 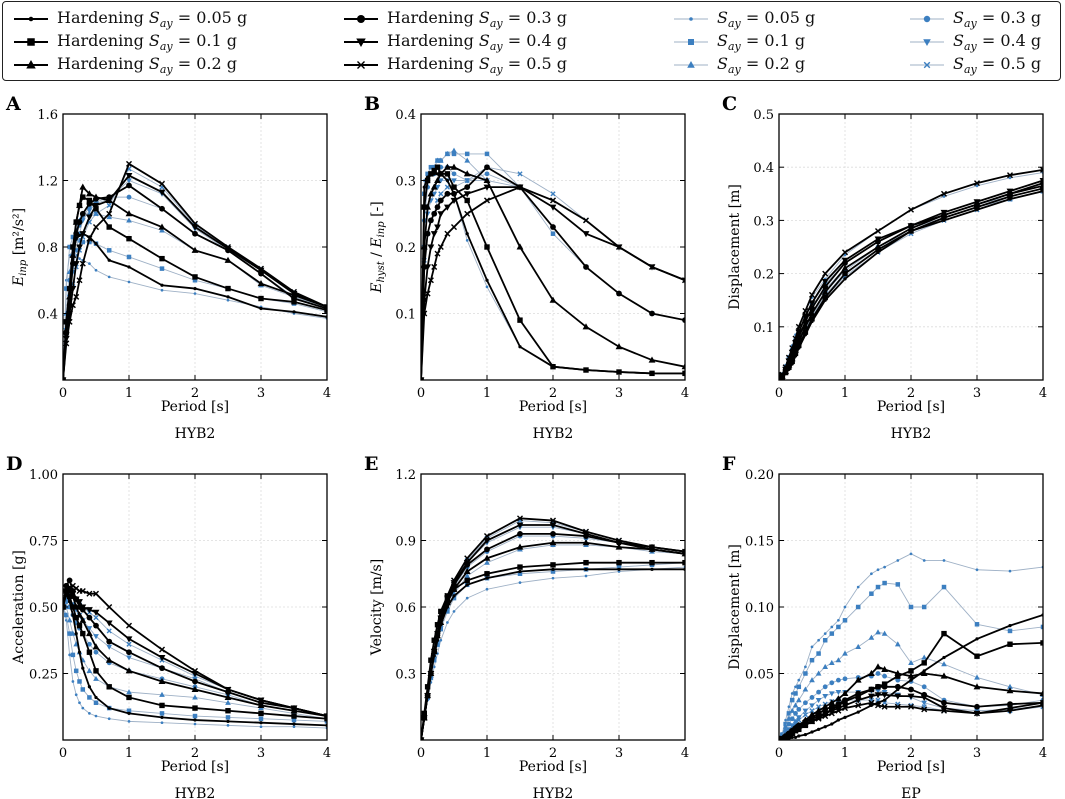 What do you see at coordinates (47, 315) in the screenshot?
I see `y-tick-label: 0.4` at bounding box center [47, 315].